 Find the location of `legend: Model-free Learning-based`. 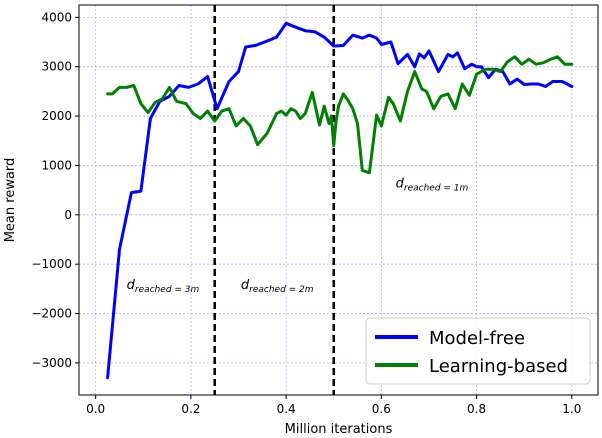

legend: Model-free Learning-based is located at coordinates (478, 351).